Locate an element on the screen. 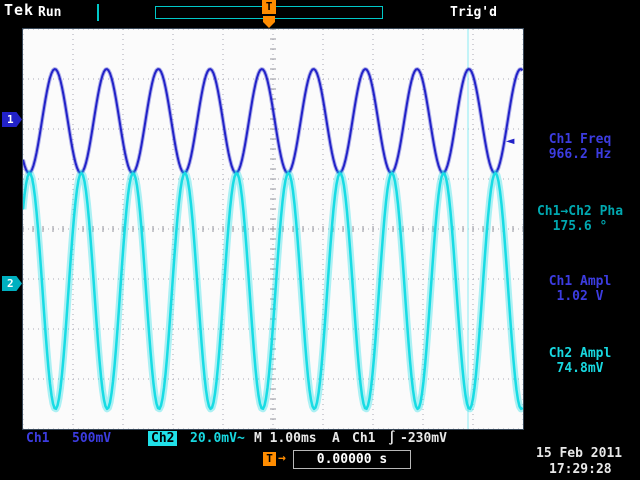 The image size is (640, 480). measurement-label: Ch1 Ampl is located at coordinates (580, 281).